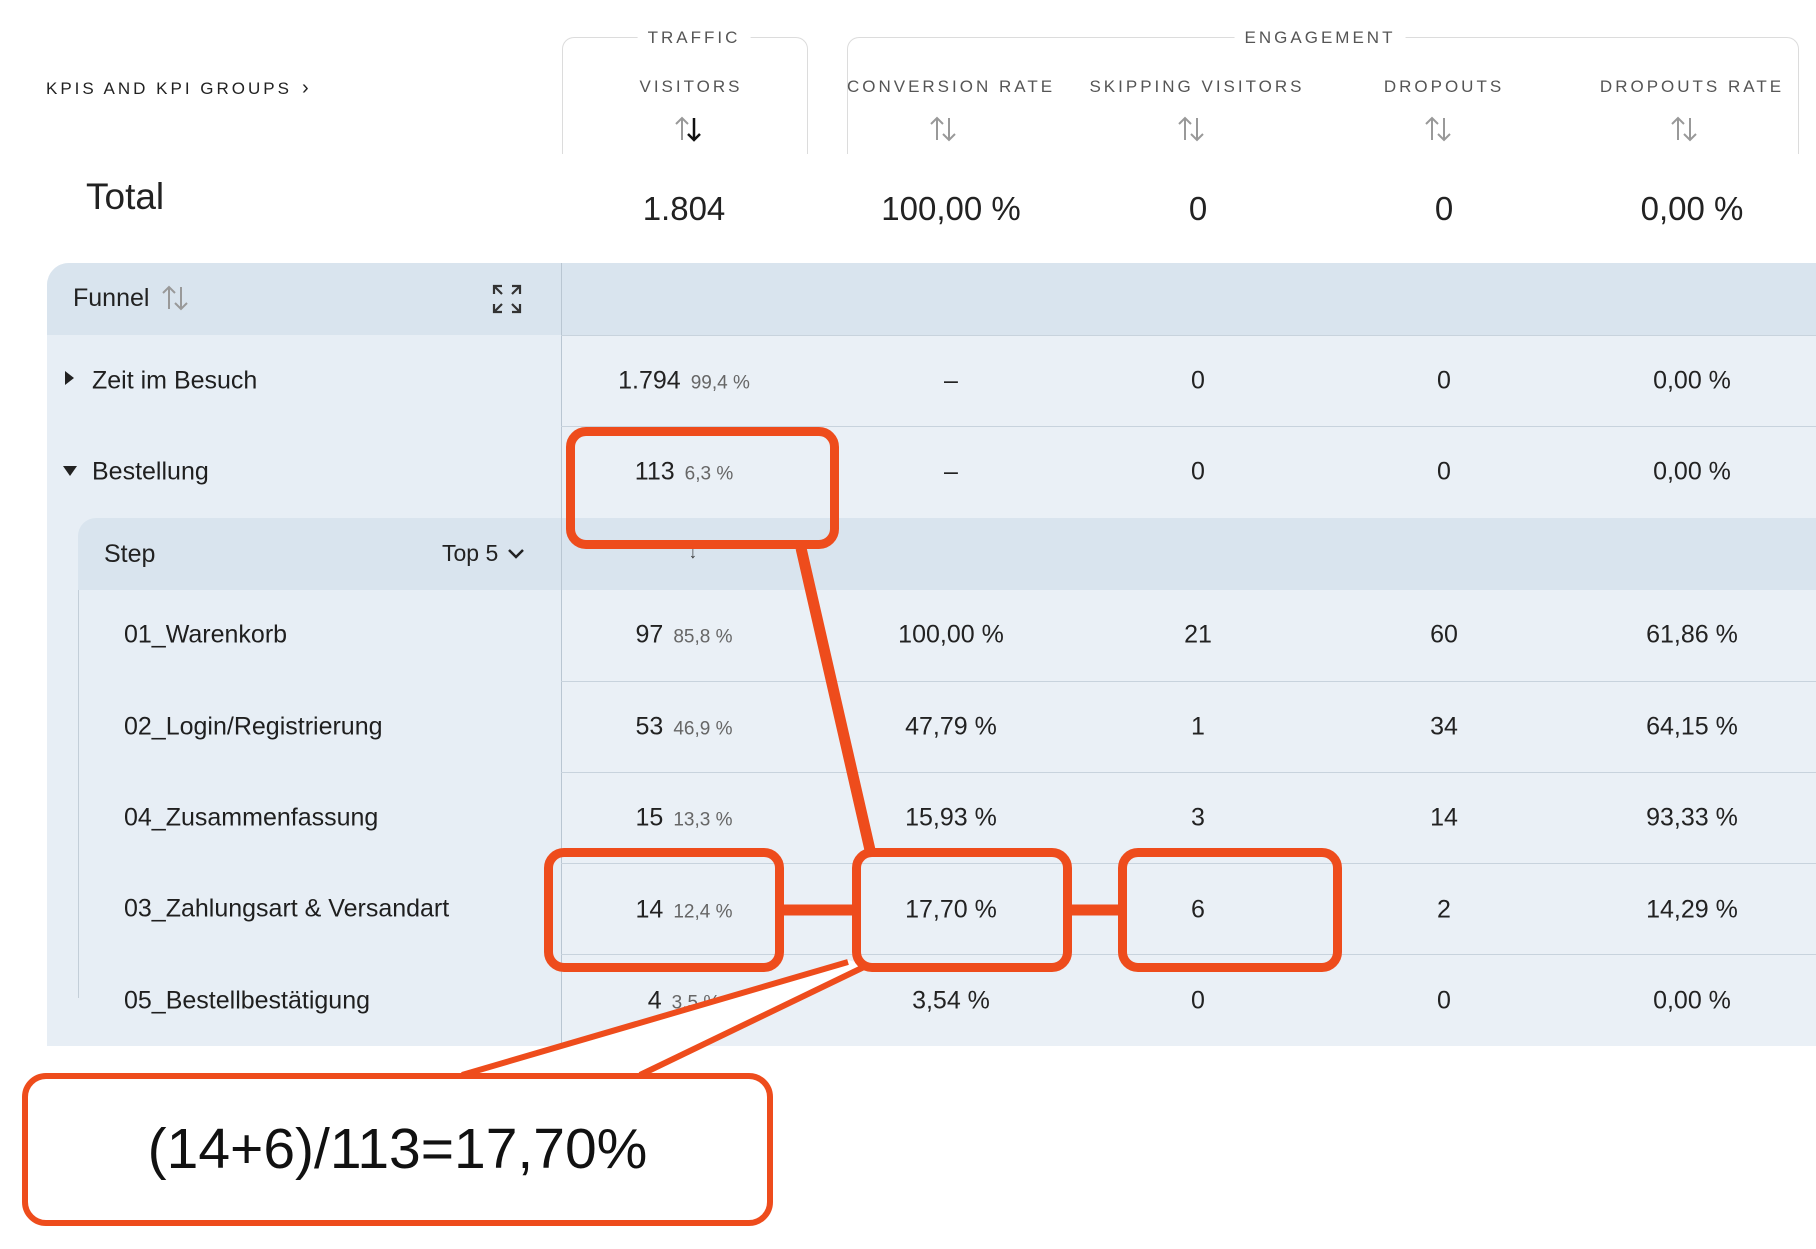 The height and width of the screenshot is (1249, 1816). I want to click on step-header-divider, so click(561, 554).